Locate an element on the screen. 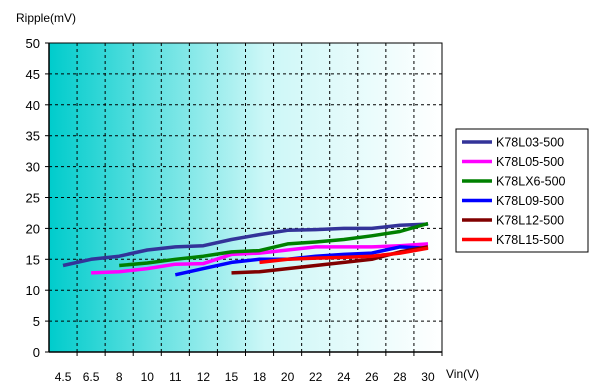  y-axis-label: Ripple(mV) is located at coordinates (46, 18).